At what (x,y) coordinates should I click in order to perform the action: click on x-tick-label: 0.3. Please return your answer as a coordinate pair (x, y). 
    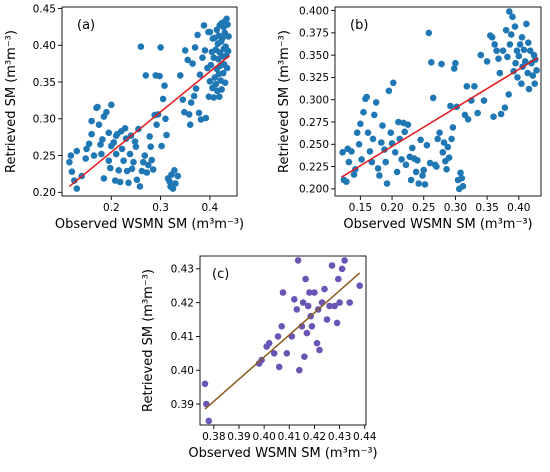
    Looking at the image, I should click on (160, 208).